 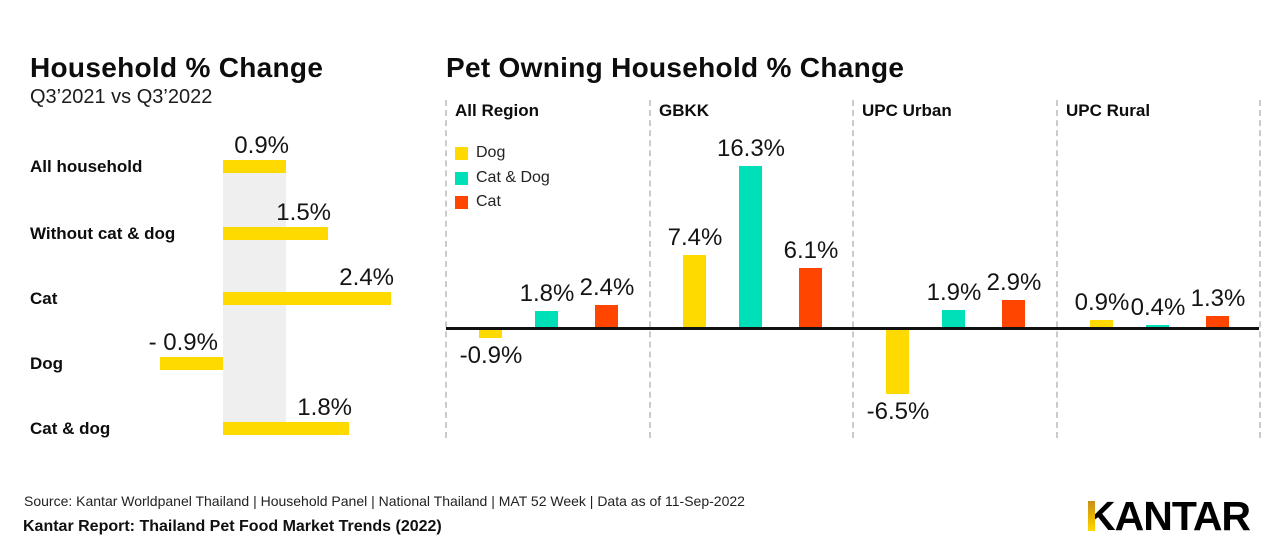 I want to click on value-label: 7.4%, so click(x=695, y=237).